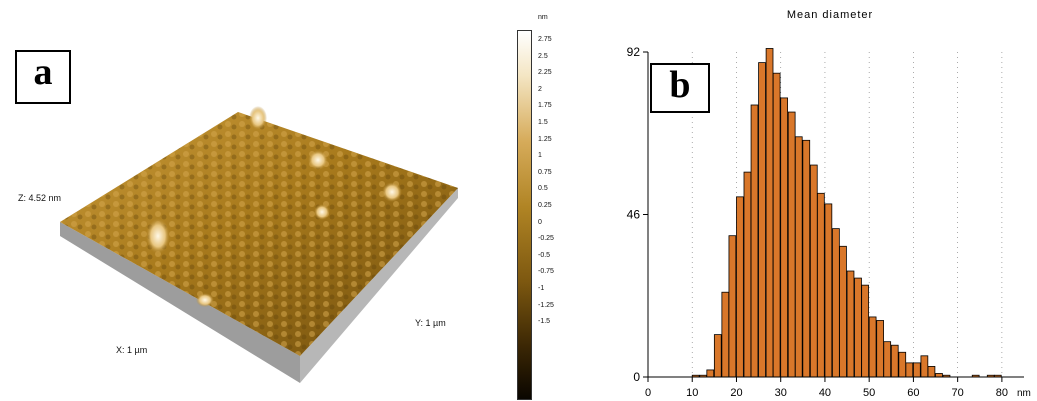 The image size is (1037, 401). I want to click on colorbar, so click(524, 215).